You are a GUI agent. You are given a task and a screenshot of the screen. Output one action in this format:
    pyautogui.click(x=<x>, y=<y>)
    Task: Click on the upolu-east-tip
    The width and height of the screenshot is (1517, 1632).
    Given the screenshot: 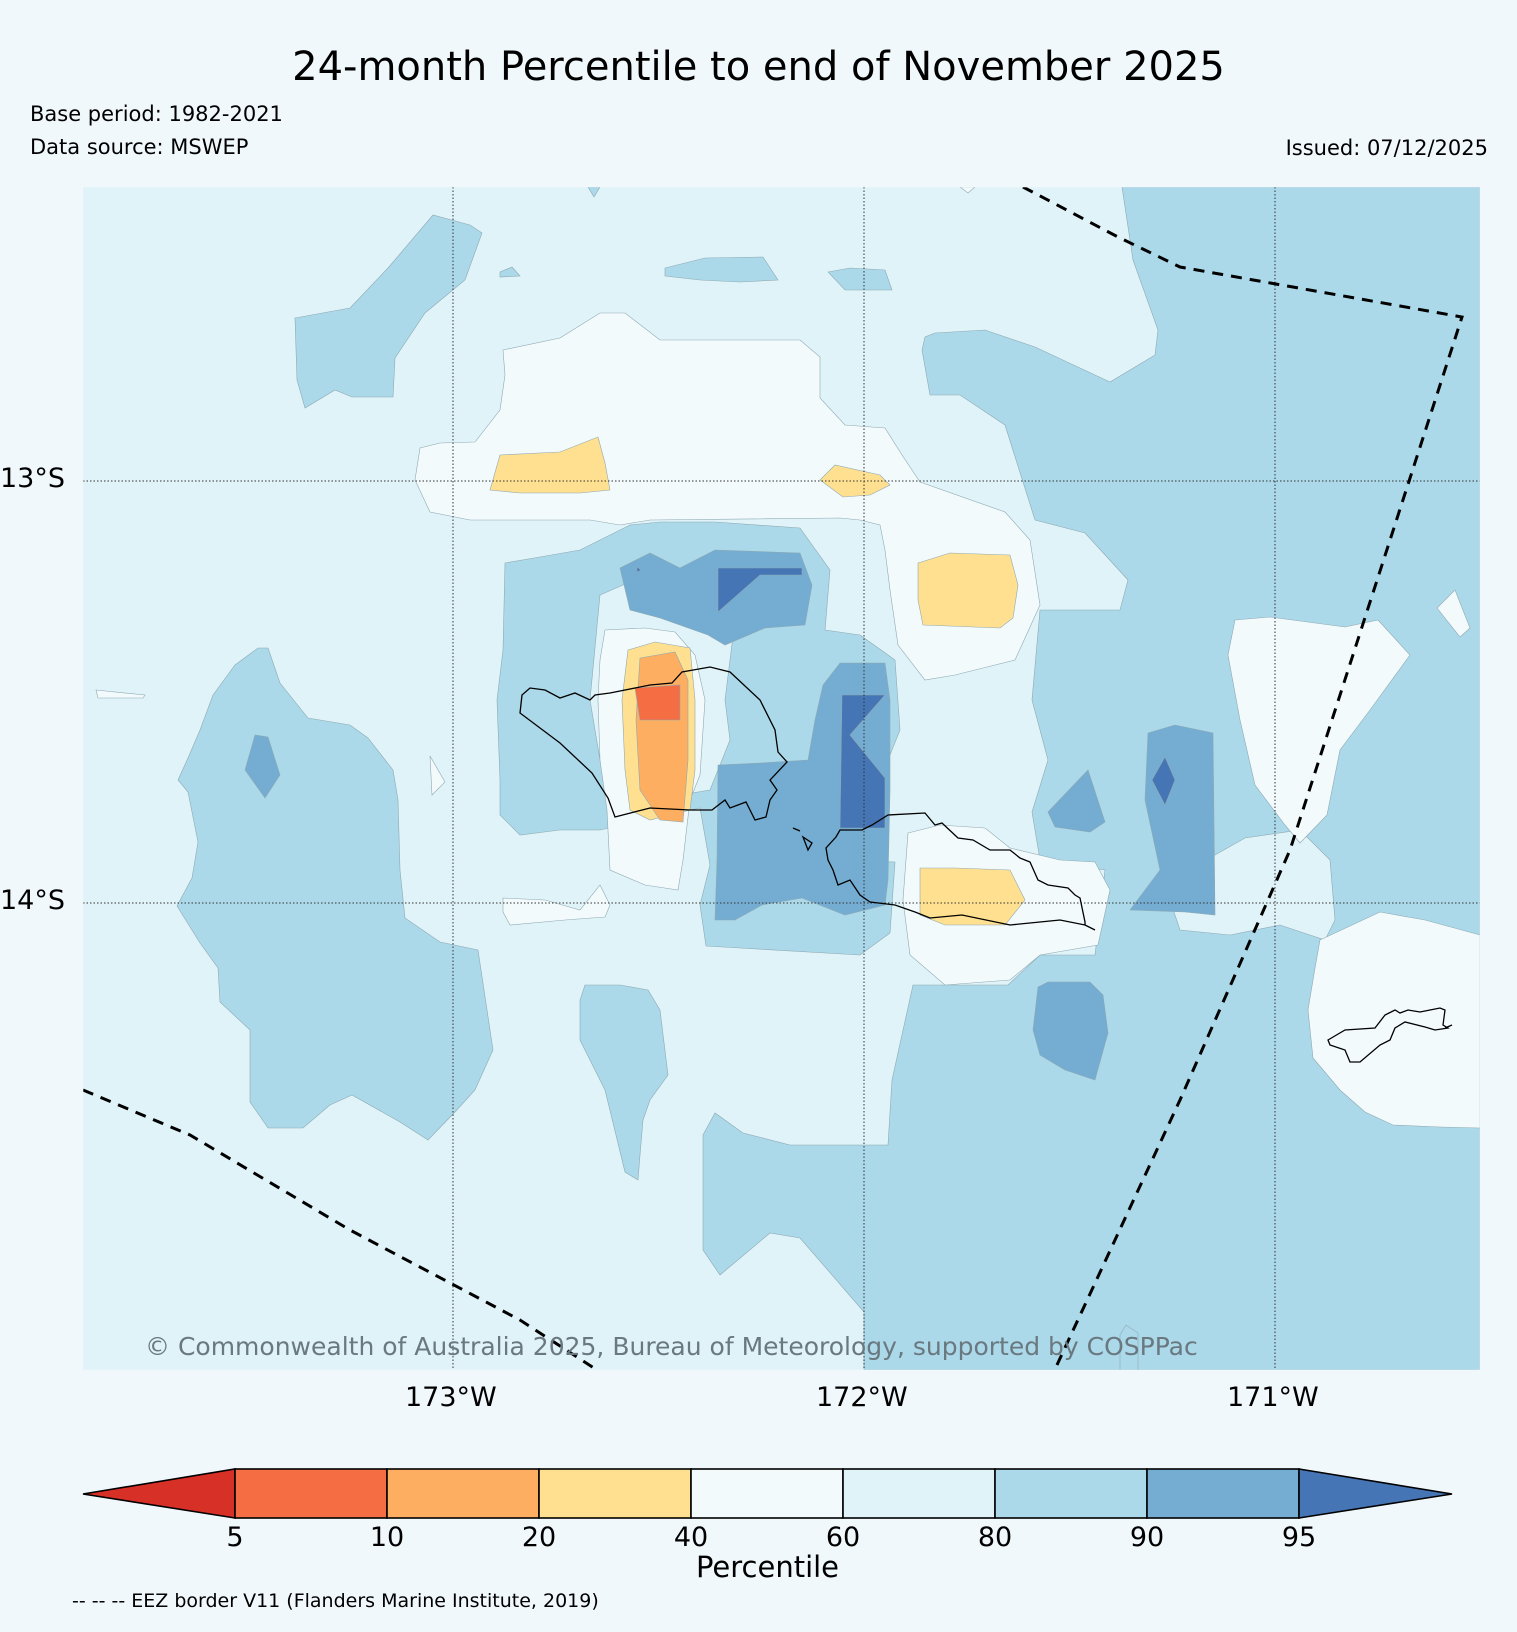 What is the action you would take?
    pyautogui.click(x=1090, y=927)
    